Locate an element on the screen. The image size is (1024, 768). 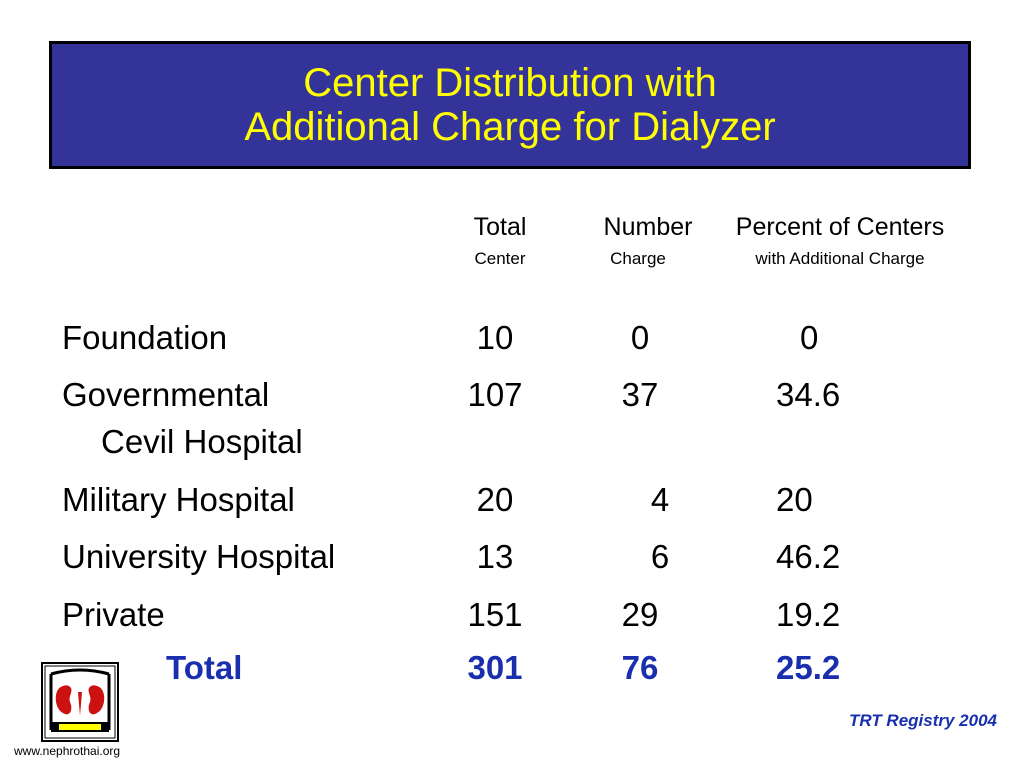
row-percent-value: 34.6 is located at coordinates (808, 394).